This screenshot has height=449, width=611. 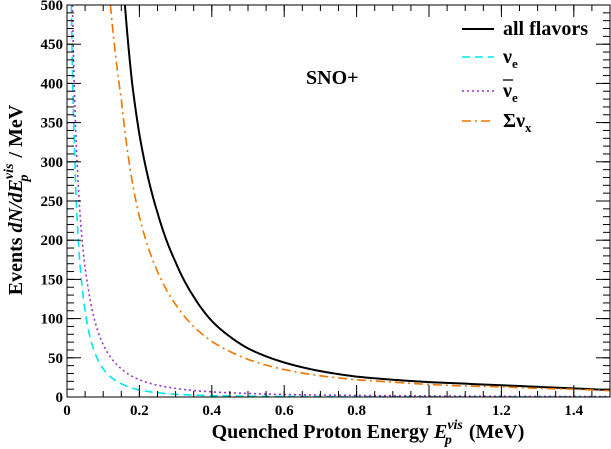 What do you see at coordinates (545, 29) in the screenshot?
I see `legend-label: all flavors` at bounding box center [545, 29].